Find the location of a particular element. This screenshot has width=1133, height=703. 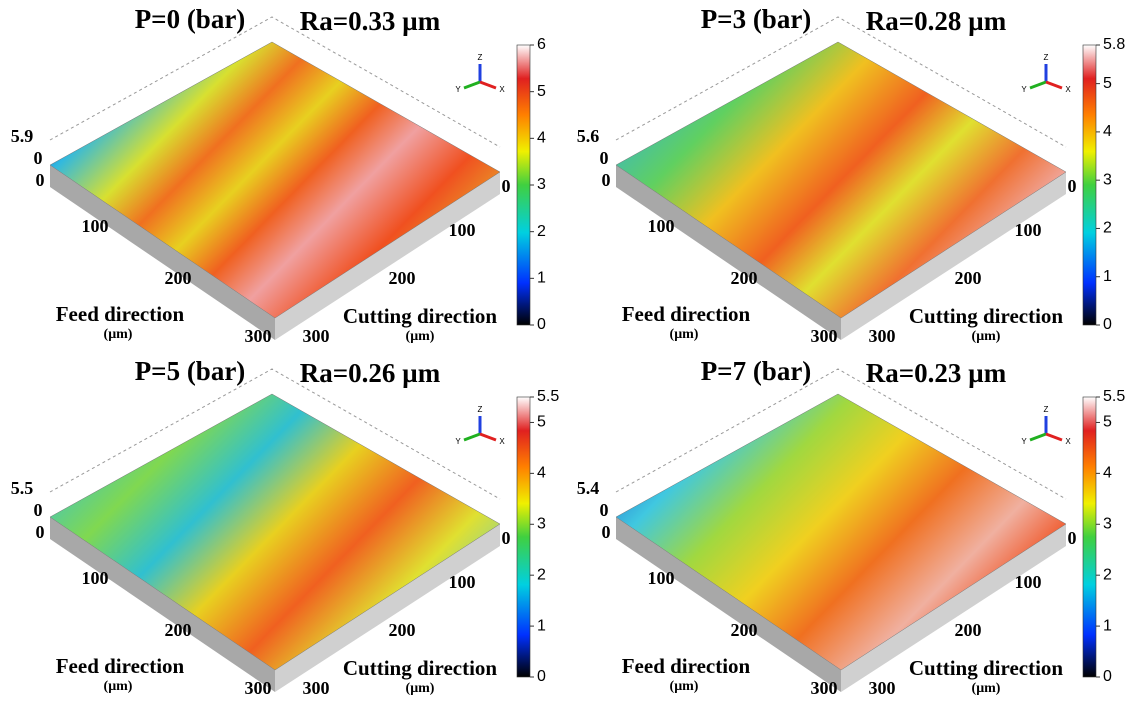

roughness: Ra=0.28 µm is located at coordinates (936, 21).